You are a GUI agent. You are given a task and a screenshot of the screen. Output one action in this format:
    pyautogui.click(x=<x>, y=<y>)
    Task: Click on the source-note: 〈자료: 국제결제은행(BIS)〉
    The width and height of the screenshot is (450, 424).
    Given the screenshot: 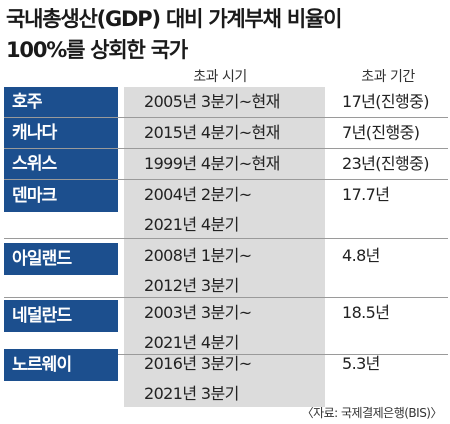 What is the action you would take?
    pyautogui.click(x=372, y=413)
    